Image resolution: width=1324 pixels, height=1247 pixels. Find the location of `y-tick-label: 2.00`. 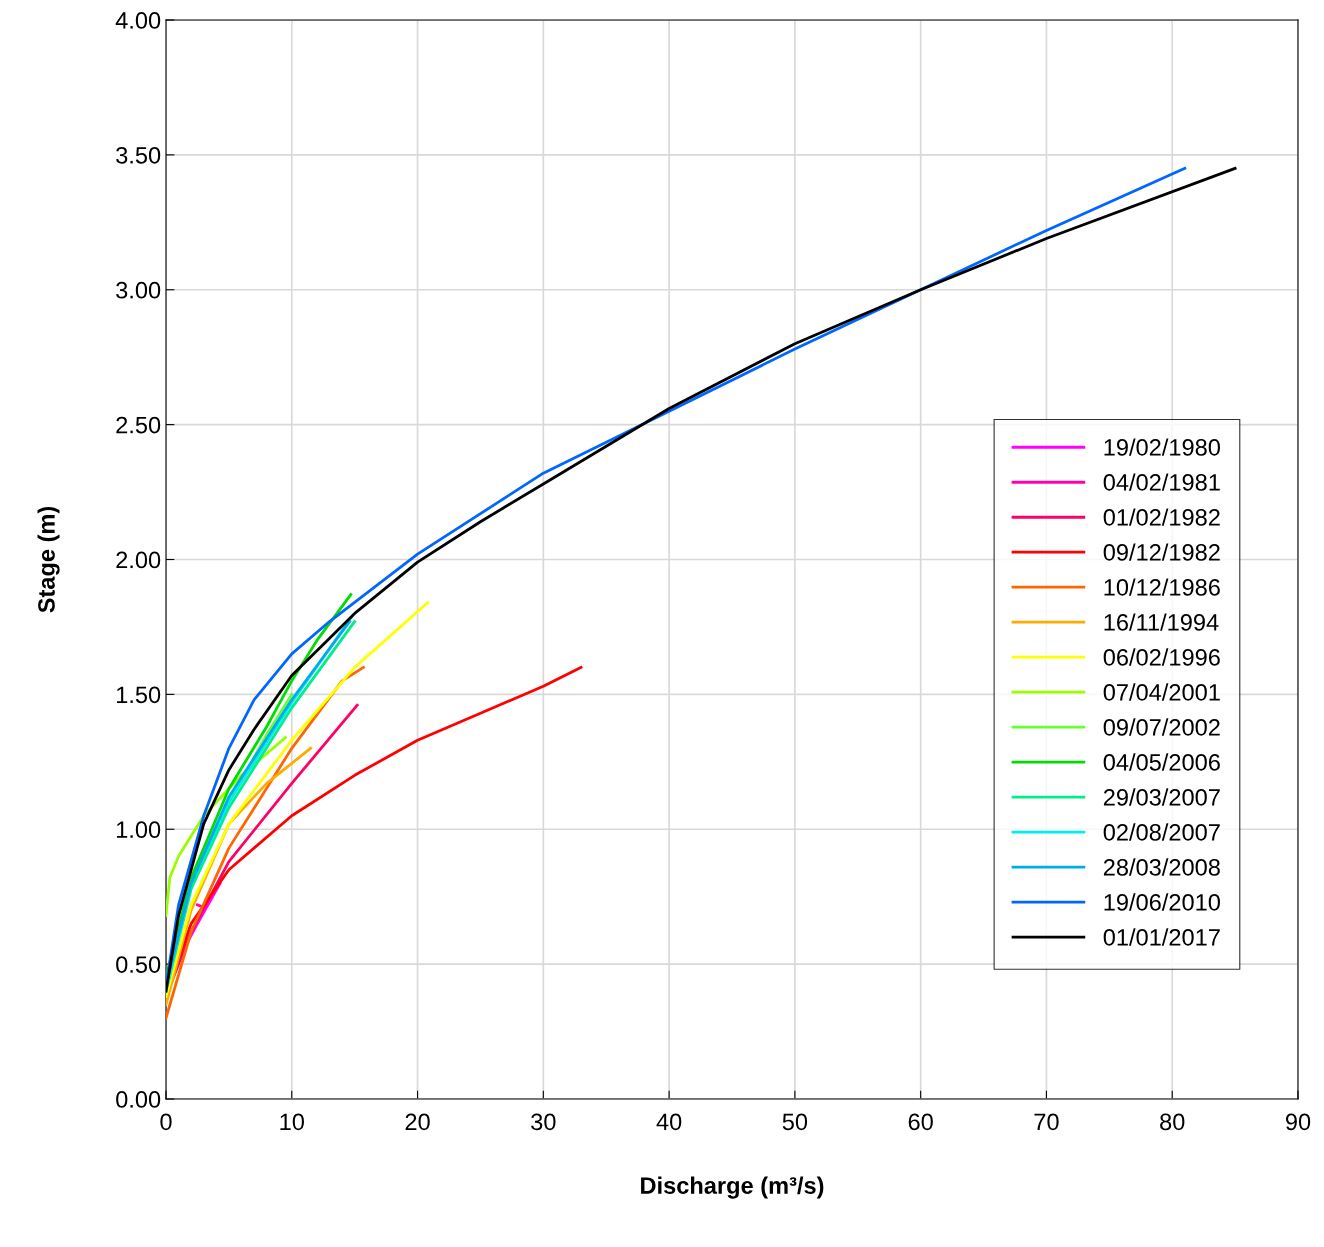

y-tick-label: 2.00 is located at coordinates (138, 560).